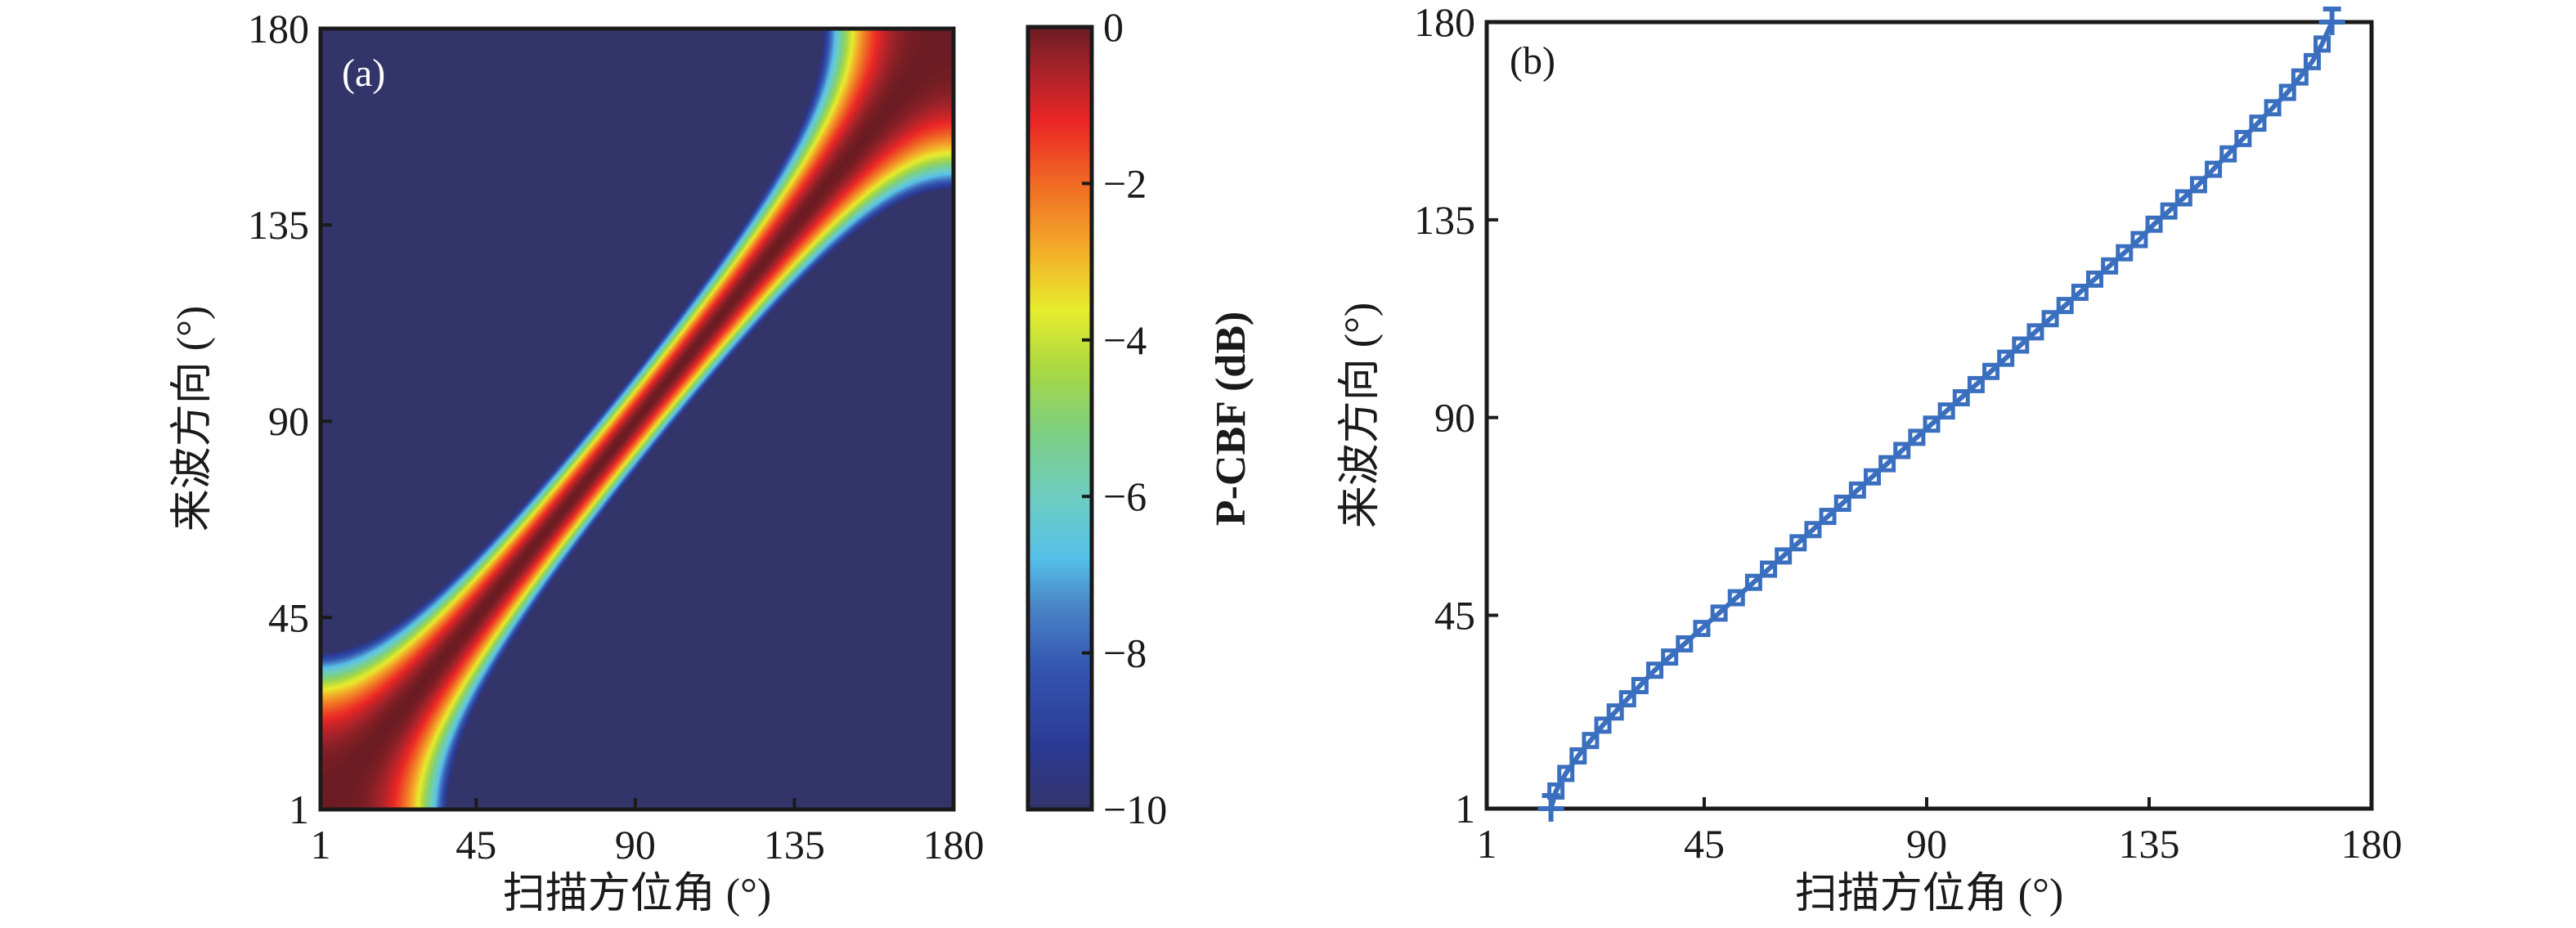  What do you see at coordinates (476, 845) in the screenshot?
I see `panel-a-x-tick-label: 45` at bounding box center [476, 845].